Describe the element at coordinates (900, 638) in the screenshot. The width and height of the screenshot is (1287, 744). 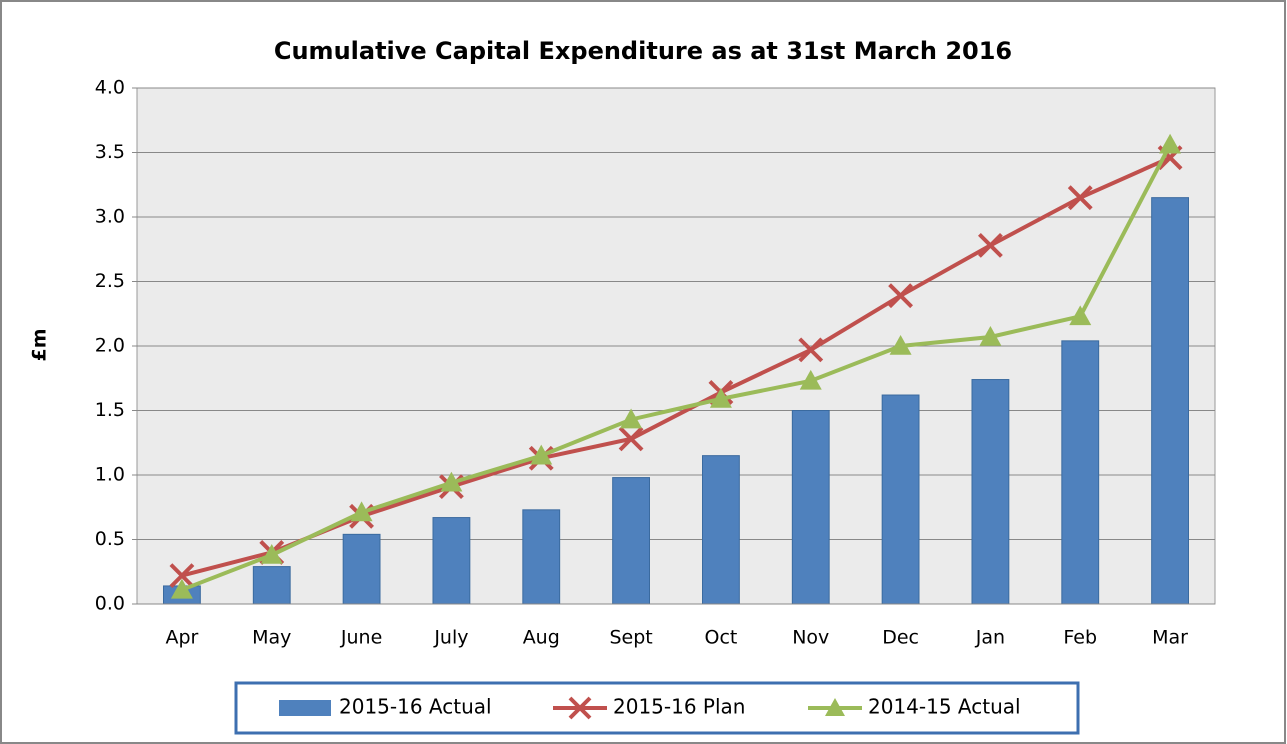
I see `x-tick-label: Dec` at that location.